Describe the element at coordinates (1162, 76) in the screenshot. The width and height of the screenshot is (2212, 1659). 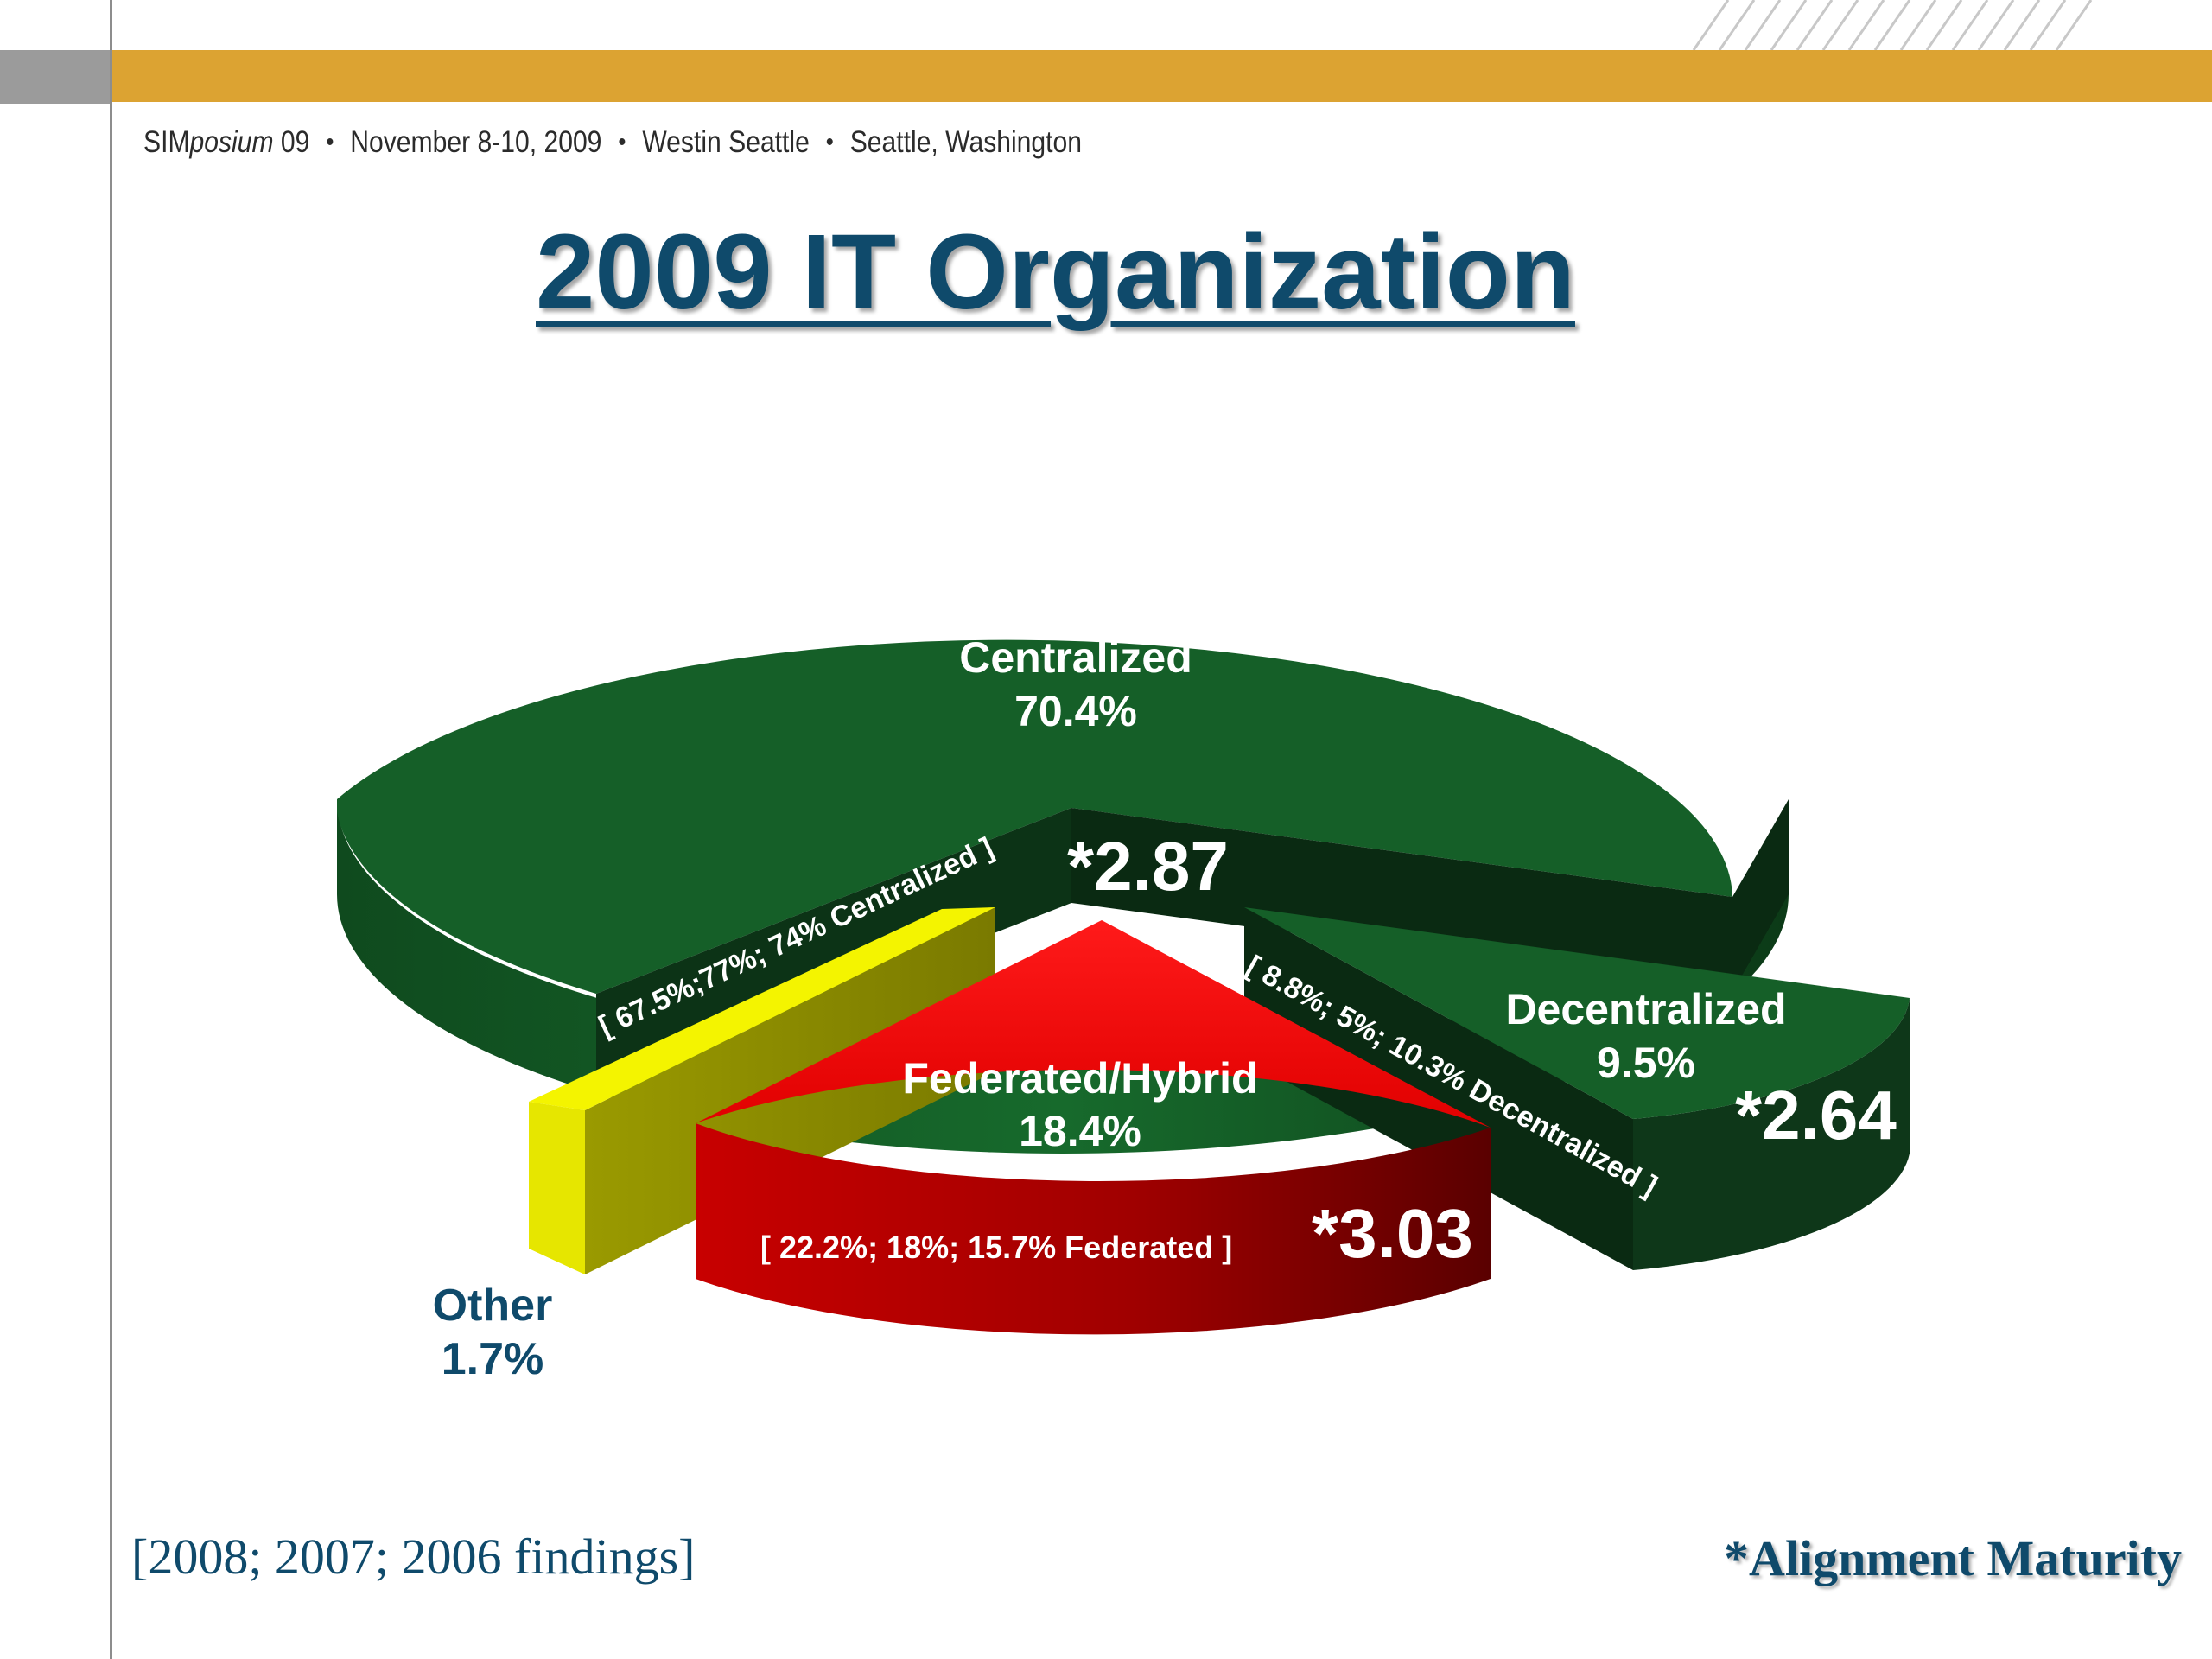
I see `header-gold-band` at that location.